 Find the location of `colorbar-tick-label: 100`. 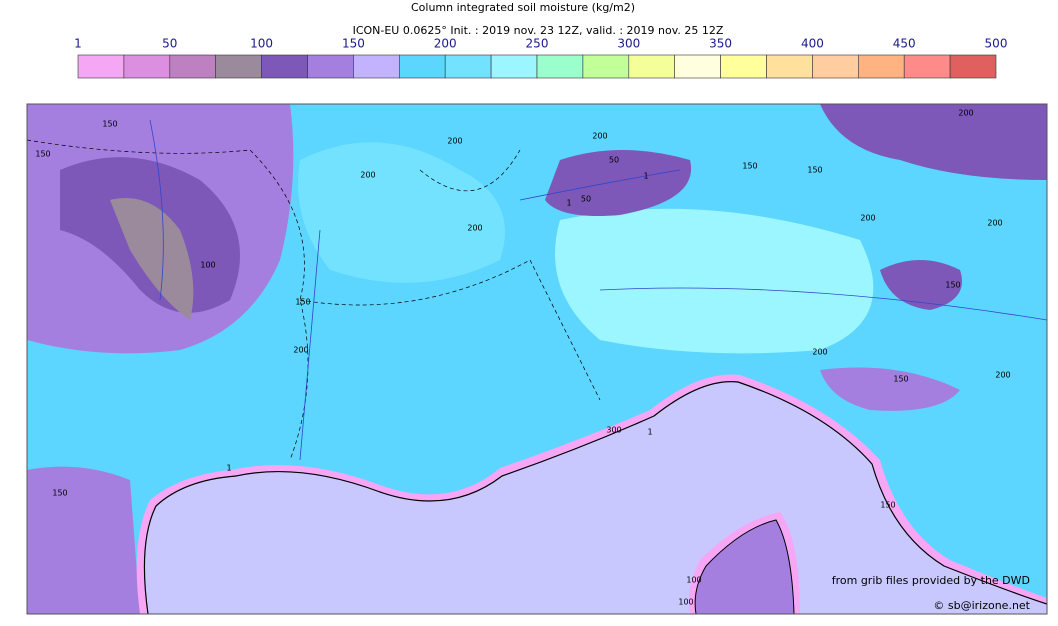

colorbar-tick-label: 100 is located at coordinates (261, 44).